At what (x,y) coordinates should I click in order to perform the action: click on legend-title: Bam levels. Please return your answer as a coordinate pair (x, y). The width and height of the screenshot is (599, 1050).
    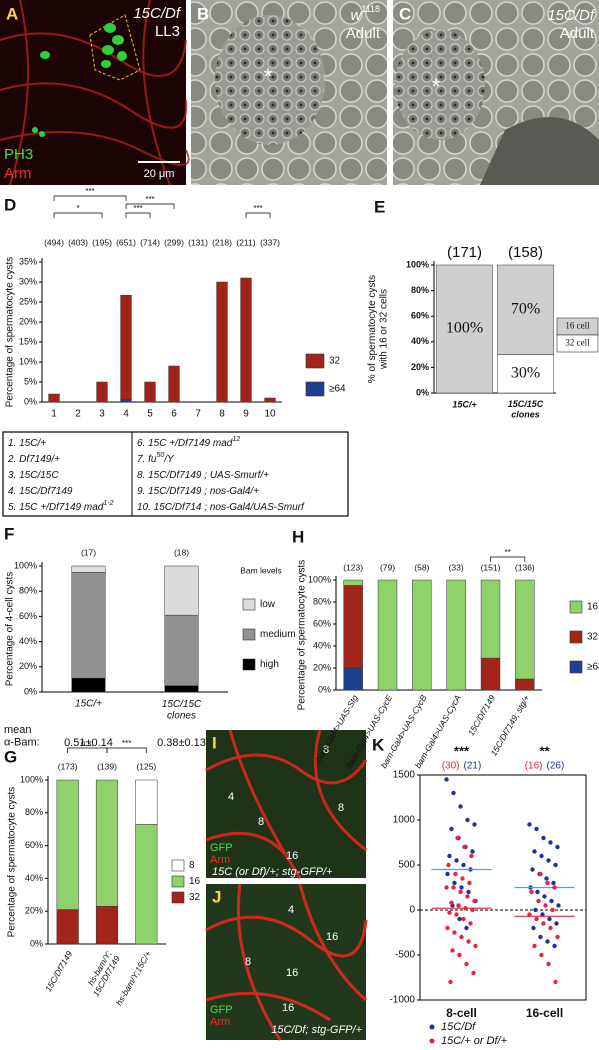
    Looking at the image, I should click on (261, 570).